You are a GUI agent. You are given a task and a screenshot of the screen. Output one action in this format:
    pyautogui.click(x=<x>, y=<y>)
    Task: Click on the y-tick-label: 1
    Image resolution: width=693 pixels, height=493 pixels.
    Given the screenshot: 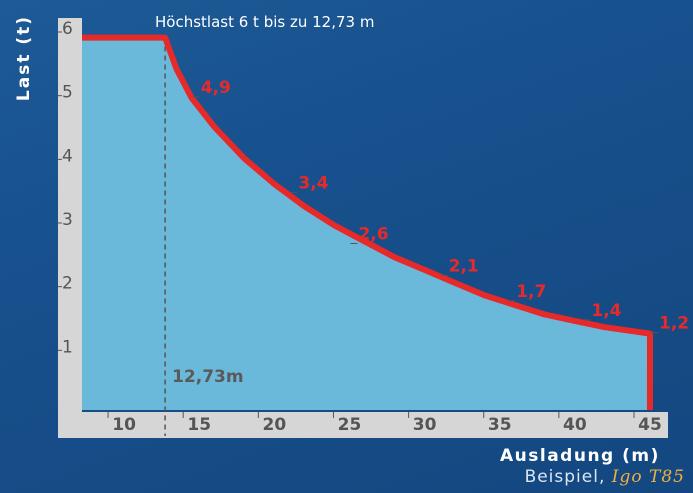 What is the action you would take?
    pyautogui.click(x=67, y=347)
    